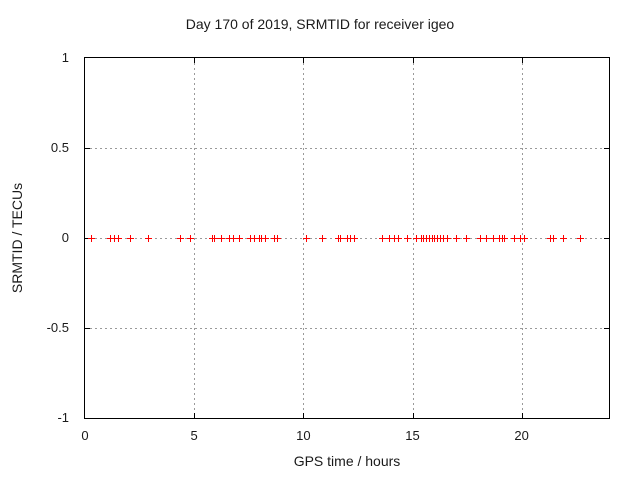 This screenshot has height=480, width=640. I want to click on x-tick-label: 10, so click(303, 435).